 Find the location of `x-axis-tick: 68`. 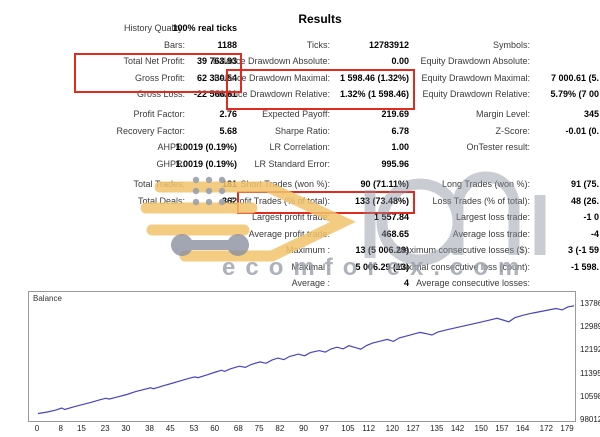

x-axis-tick: 68 is located at coordinates (238, 428).